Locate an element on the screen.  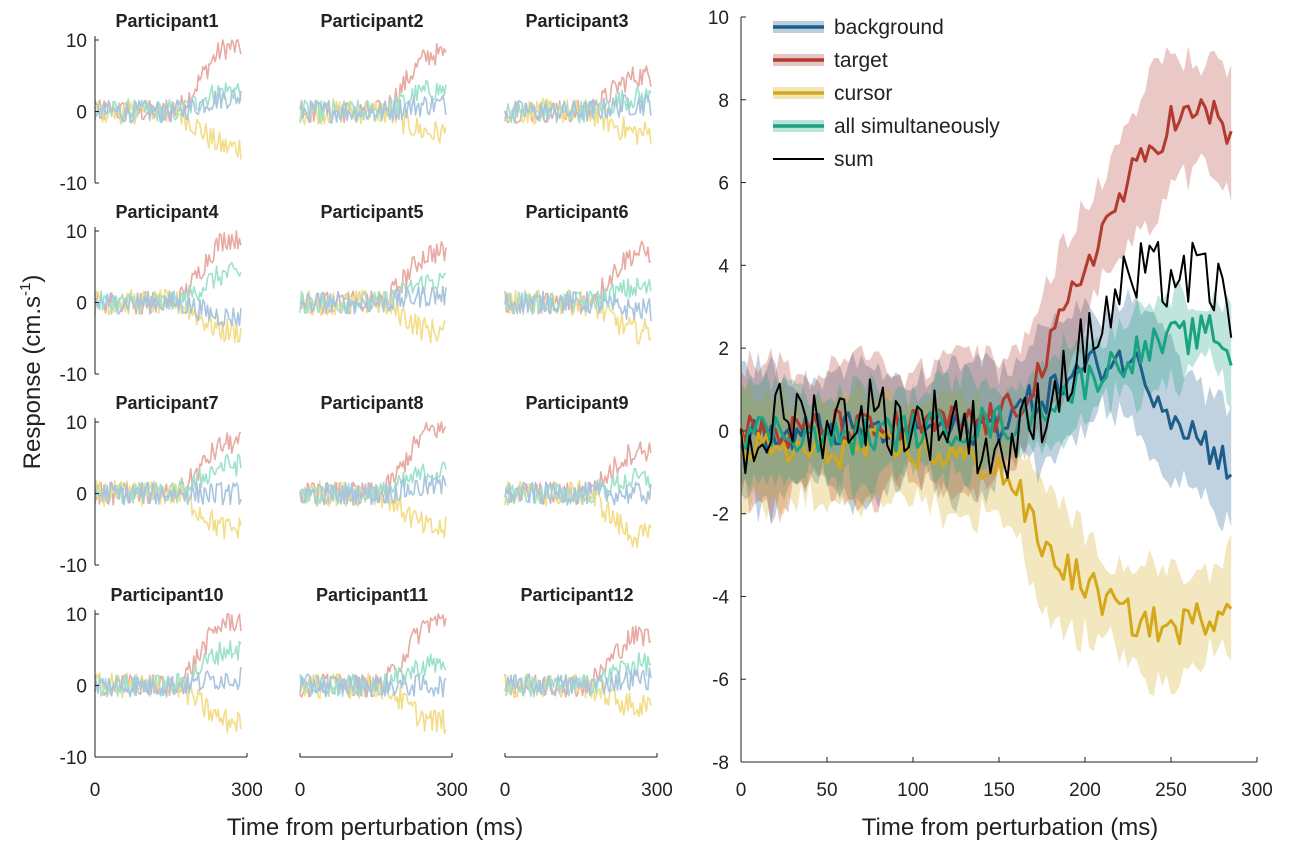
participant-title: Participant11 is located at coordinates (372, 595).